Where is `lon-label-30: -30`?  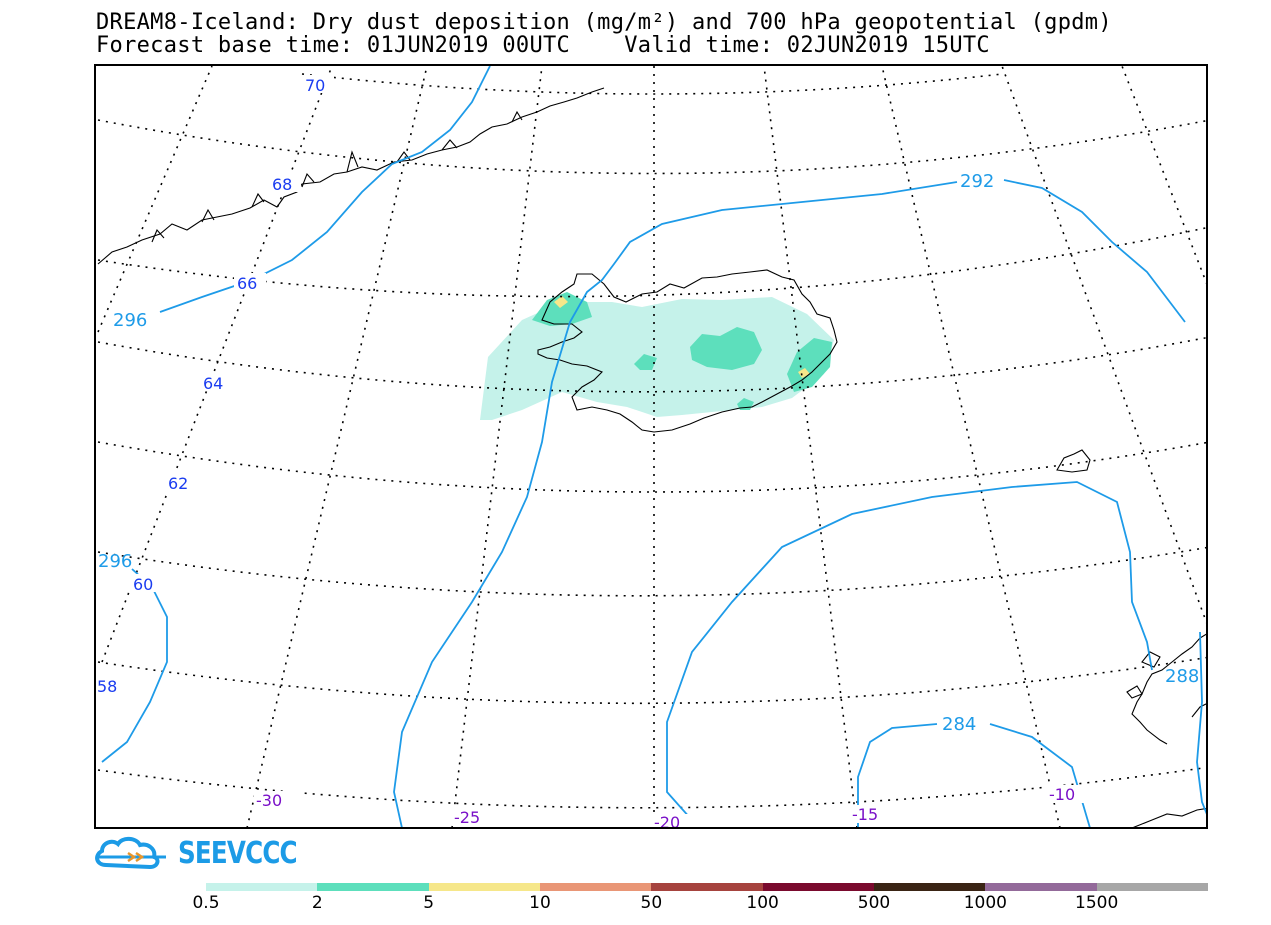 lon-label-30: -30 is located at coordinates (269, 800).